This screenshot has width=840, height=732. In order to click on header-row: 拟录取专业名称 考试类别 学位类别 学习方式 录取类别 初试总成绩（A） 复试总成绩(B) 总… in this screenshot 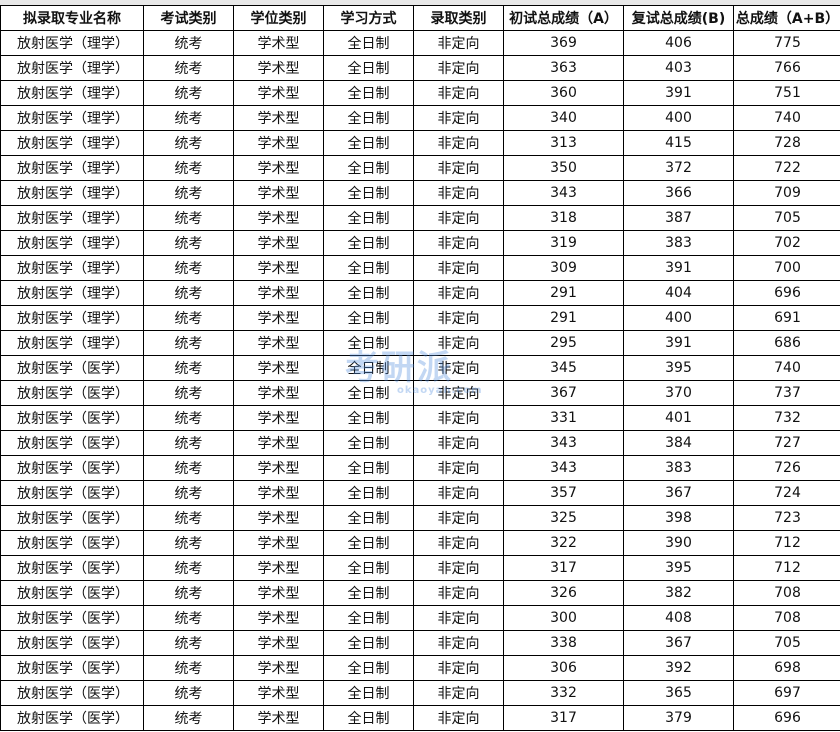, I will do `click(420, 18)`.